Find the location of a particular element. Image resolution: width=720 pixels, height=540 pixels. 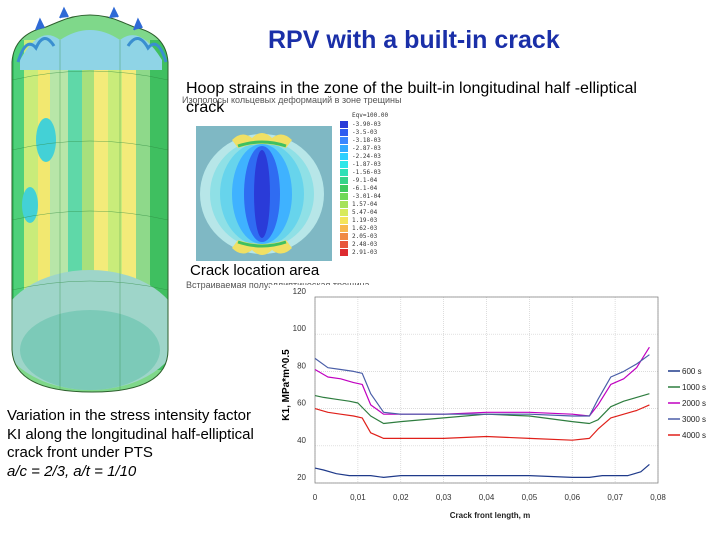

hoop-strain-contour is located at coordinates (264, 193).